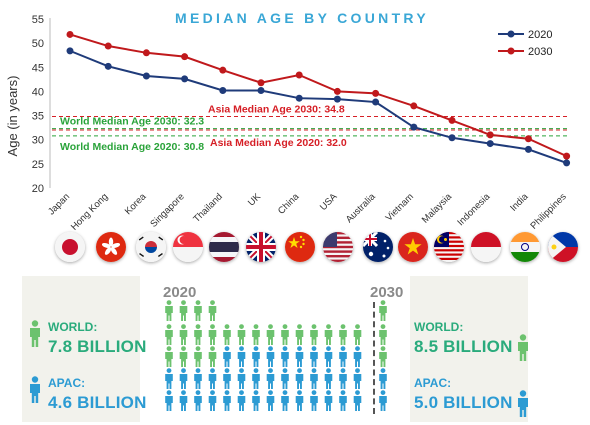  I want to click on x-tick-label: Singapore, so click(167, 210).